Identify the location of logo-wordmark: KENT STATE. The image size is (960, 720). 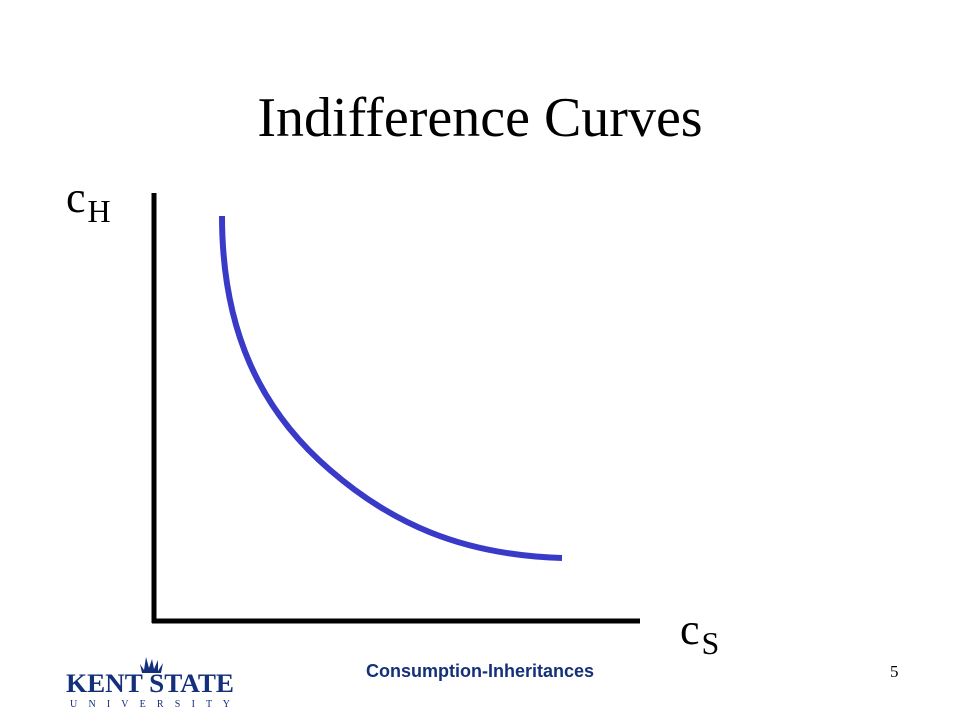
(150, 683).